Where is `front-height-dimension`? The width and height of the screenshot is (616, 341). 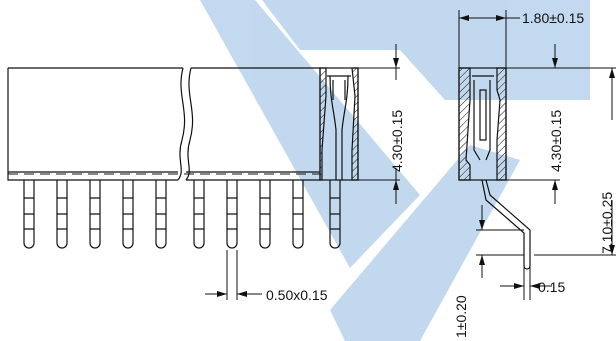 front-height-dimension is located at coordinates (379, 124).